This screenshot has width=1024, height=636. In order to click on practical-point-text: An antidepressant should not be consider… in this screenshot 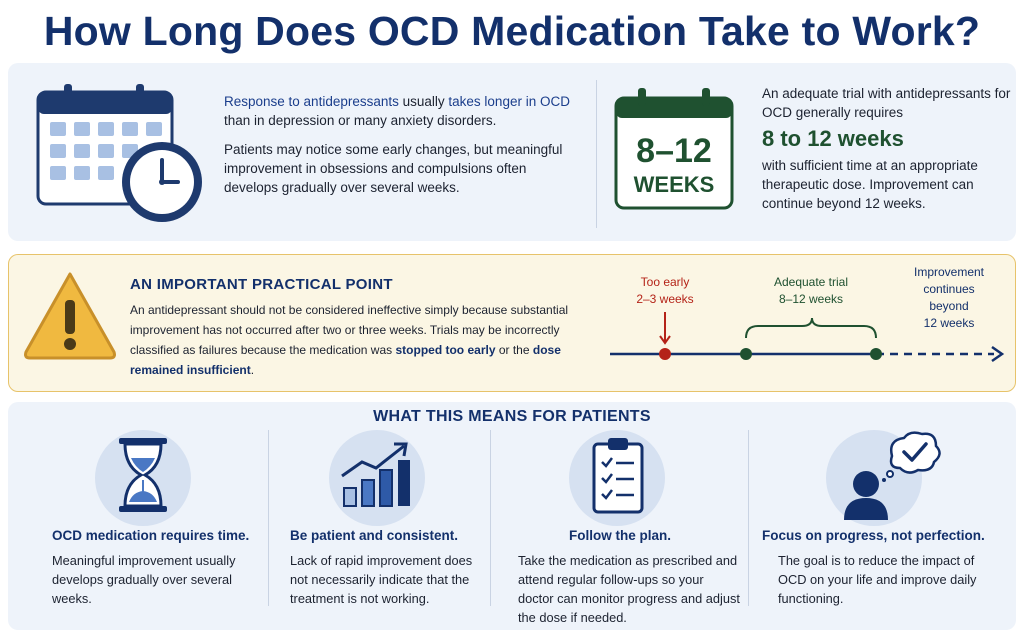, I will do `click(361, 340)`.